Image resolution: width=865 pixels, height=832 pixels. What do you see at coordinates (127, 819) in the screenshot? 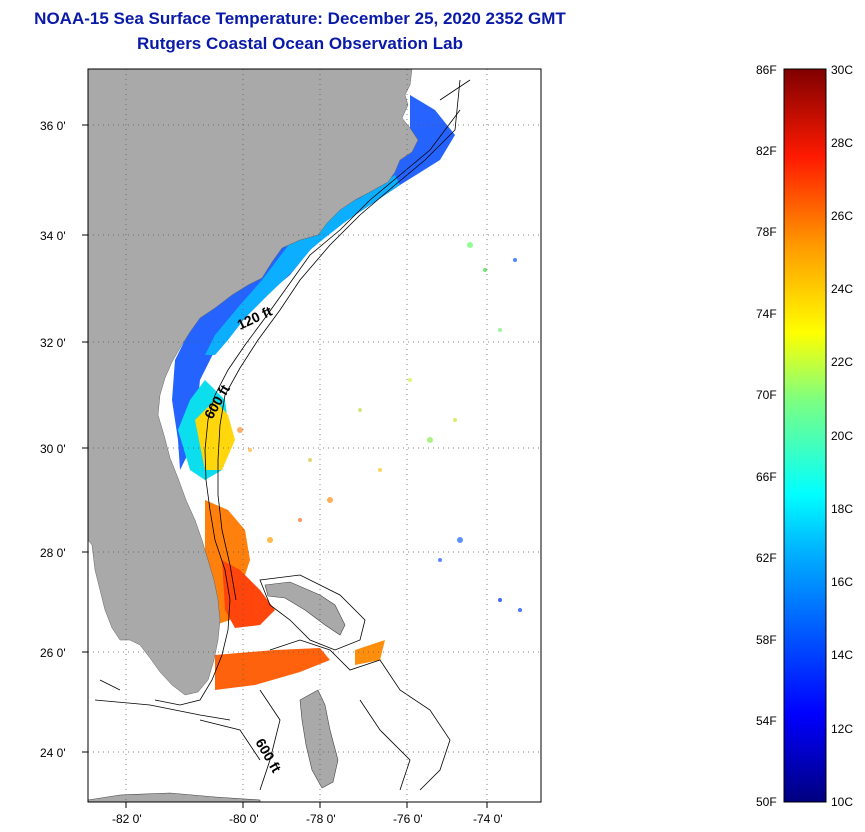
I see `lon-tick-82: -82 0'` at bounding box center [127, 819].